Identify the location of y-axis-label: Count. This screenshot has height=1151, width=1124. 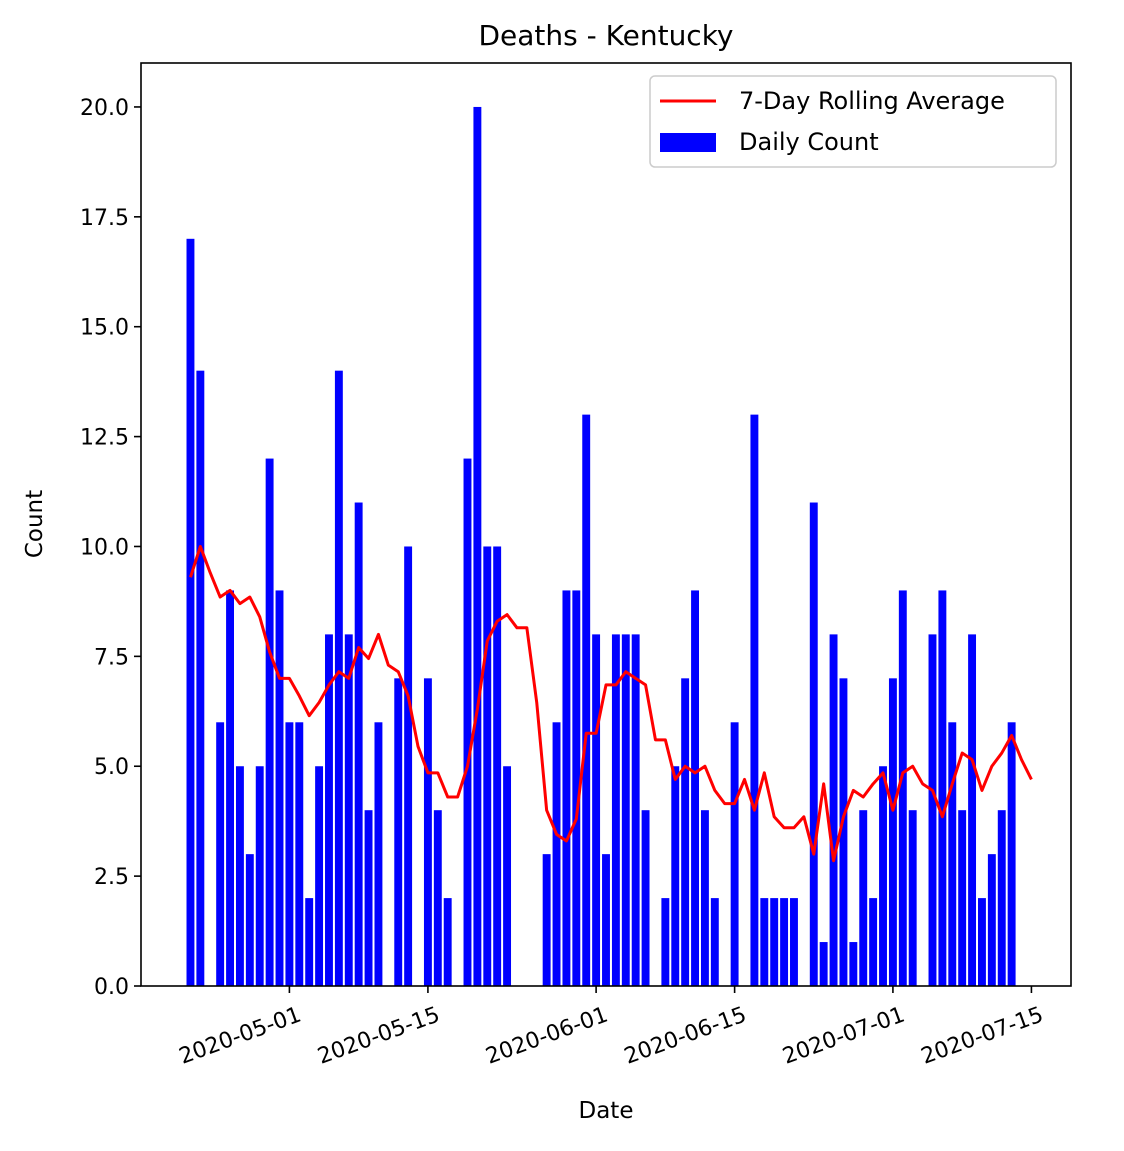
(35, 524).